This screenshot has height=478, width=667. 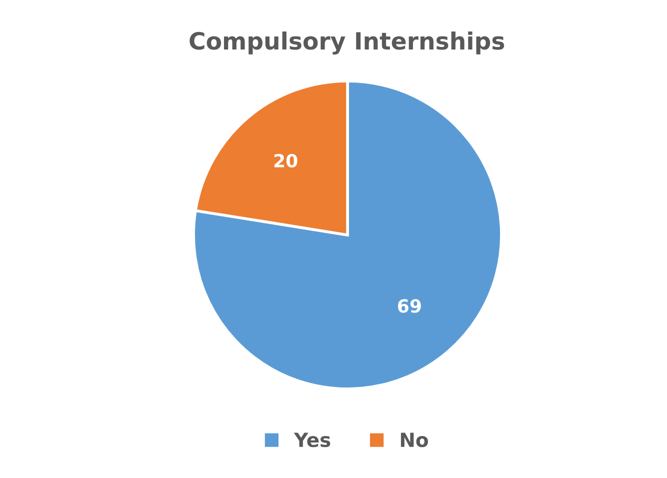 What do you see at coordinates (409, 306) in the screenshot?
I see `data-label: 69` at bounding box center [409, 306].